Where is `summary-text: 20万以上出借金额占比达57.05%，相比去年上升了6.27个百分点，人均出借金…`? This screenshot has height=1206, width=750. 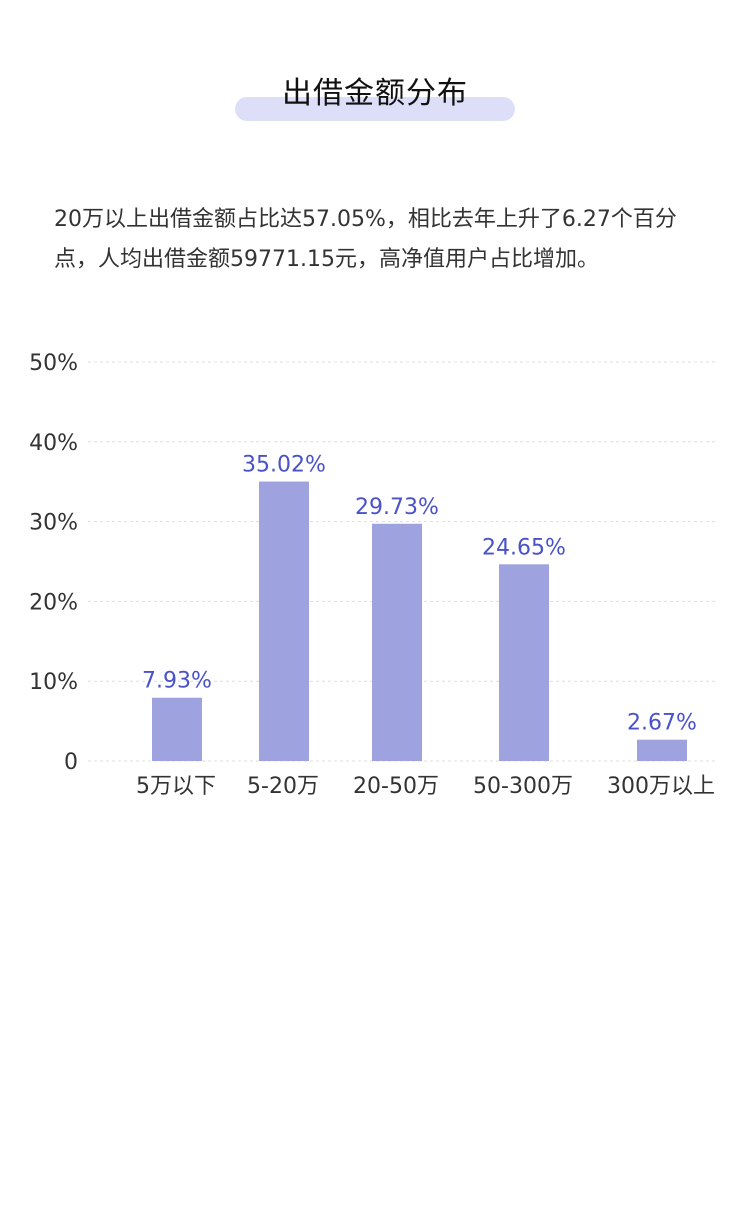
summary-text: 20万以上出借金额占比达57.05%，相比去年上升了6.27个百分点，人均出借金… is located at coordinates (365, 239).